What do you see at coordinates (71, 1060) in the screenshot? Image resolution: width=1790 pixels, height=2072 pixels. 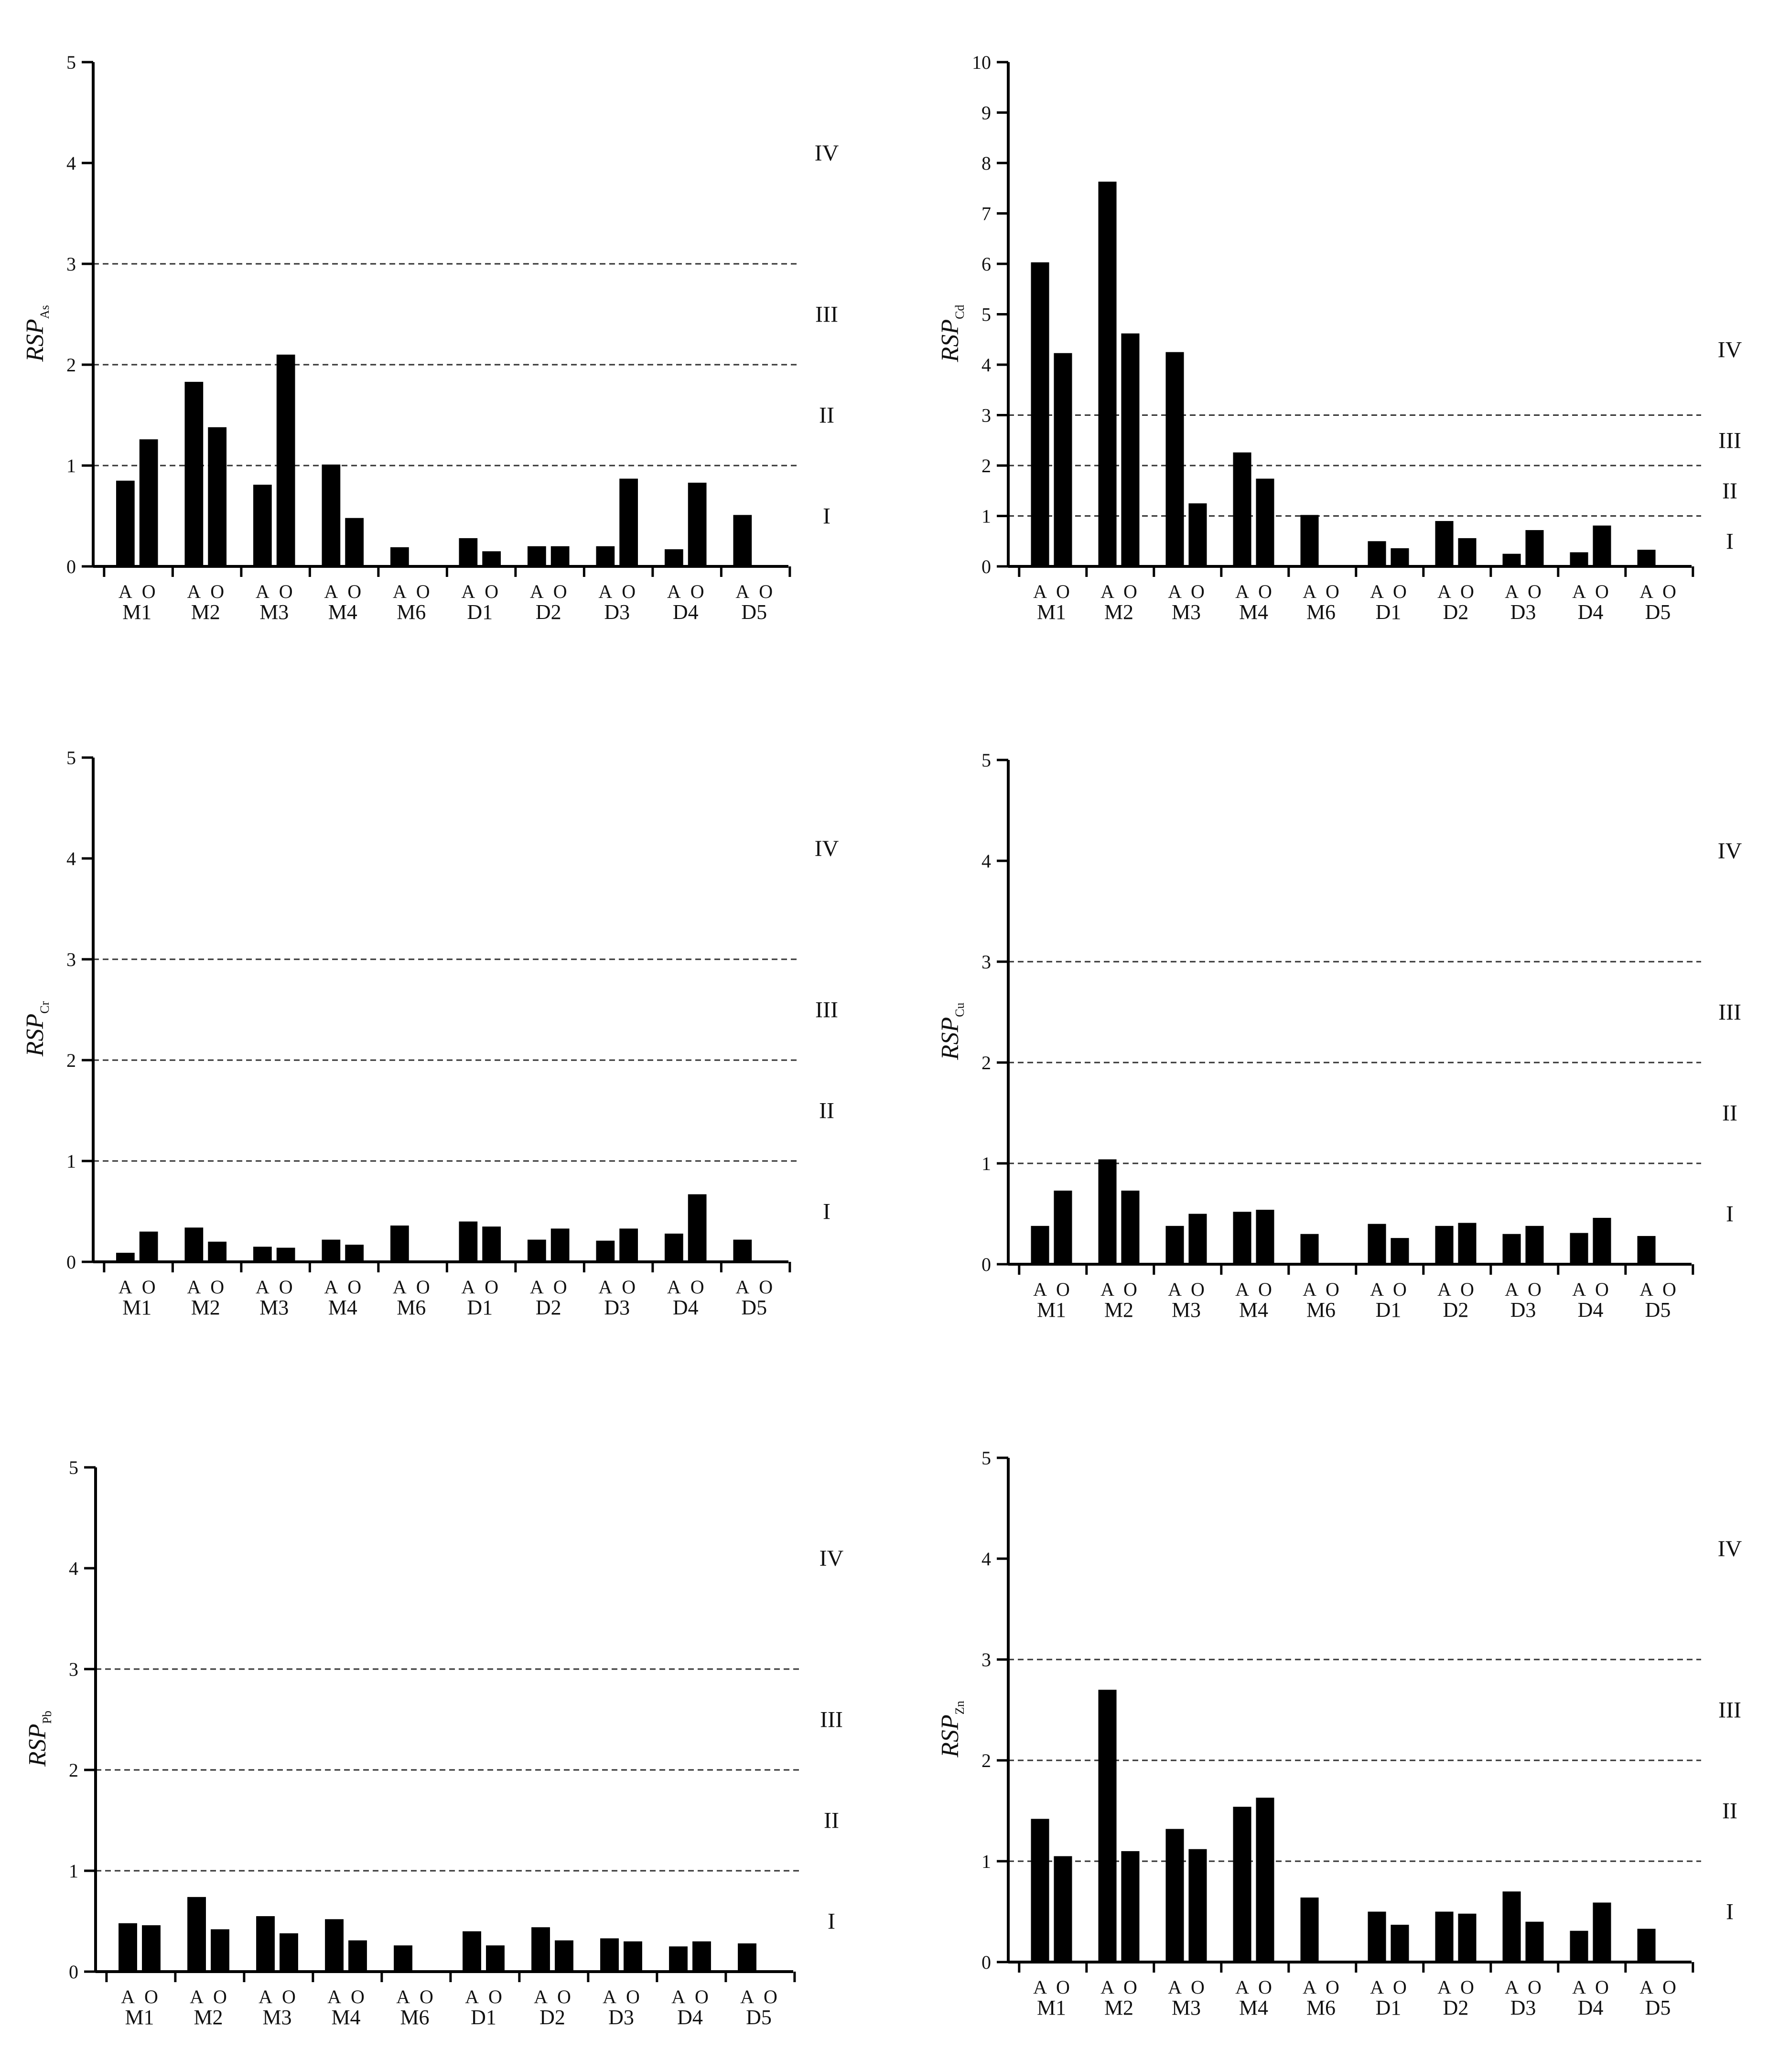 I see `y-tick-label: 2` at bounding box center [71, 1060].